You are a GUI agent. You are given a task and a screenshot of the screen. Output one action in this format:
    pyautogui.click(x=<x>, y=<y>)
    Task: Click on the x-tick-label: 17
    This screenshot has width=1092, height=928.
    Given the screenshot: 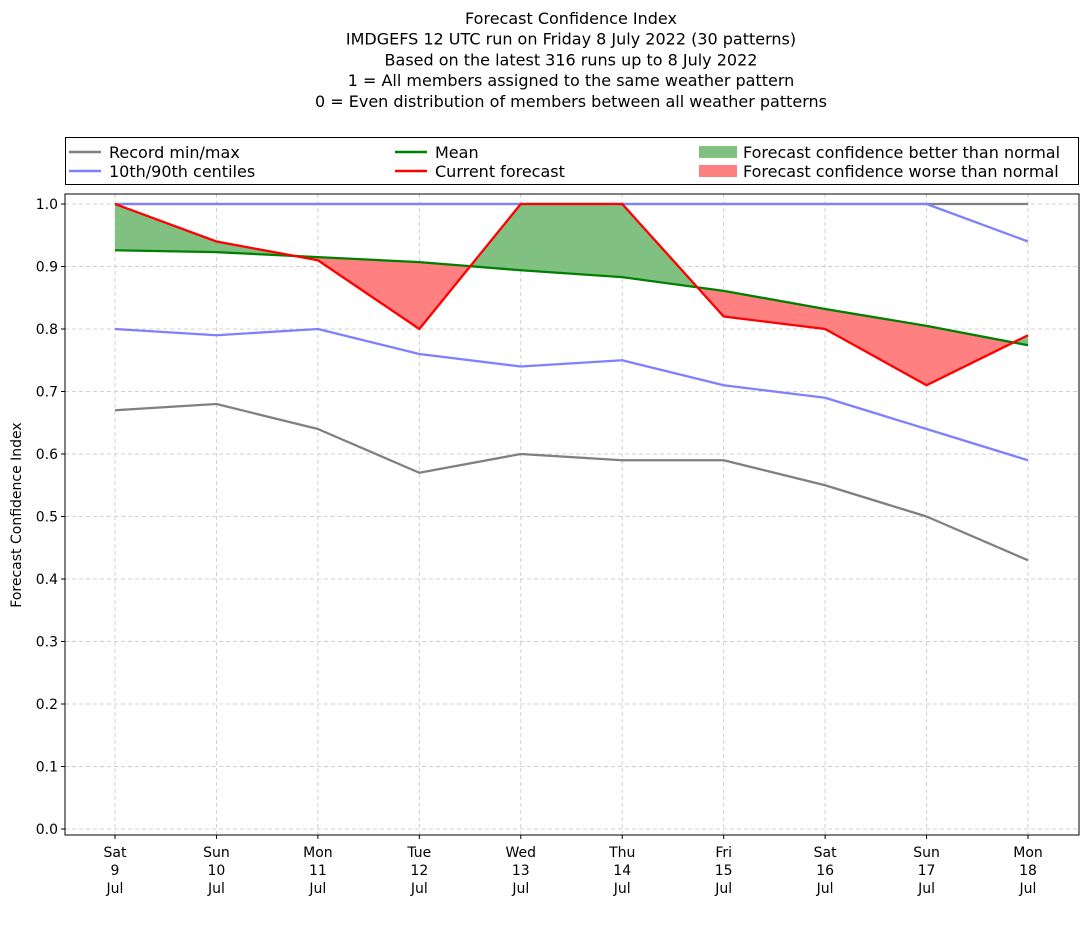 What is the action you would take?
    pyautogui.click(x=927, y=871)
    